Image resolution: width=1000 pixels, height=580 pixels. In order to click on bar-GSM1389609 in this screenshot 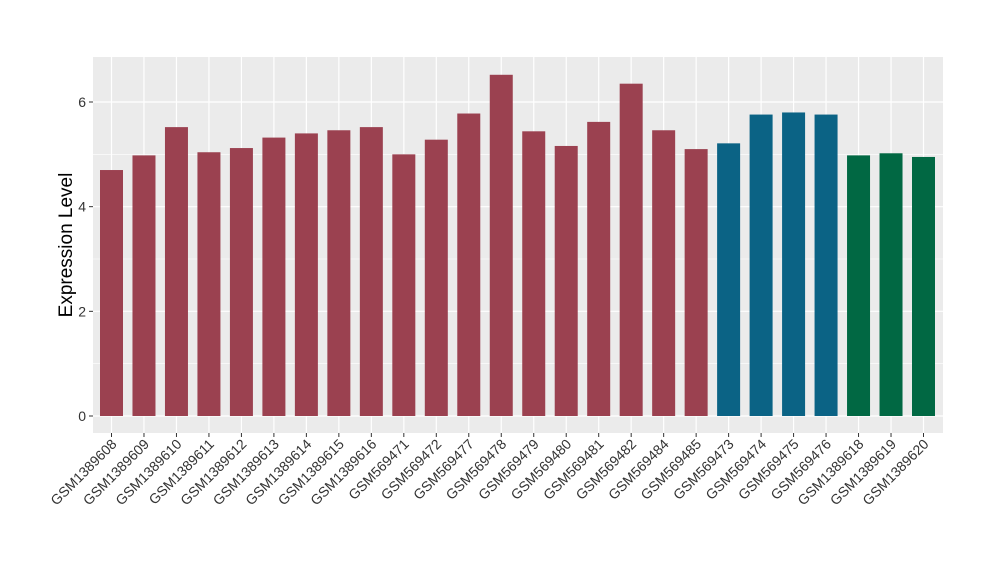, I will do `click(144, 285)`.